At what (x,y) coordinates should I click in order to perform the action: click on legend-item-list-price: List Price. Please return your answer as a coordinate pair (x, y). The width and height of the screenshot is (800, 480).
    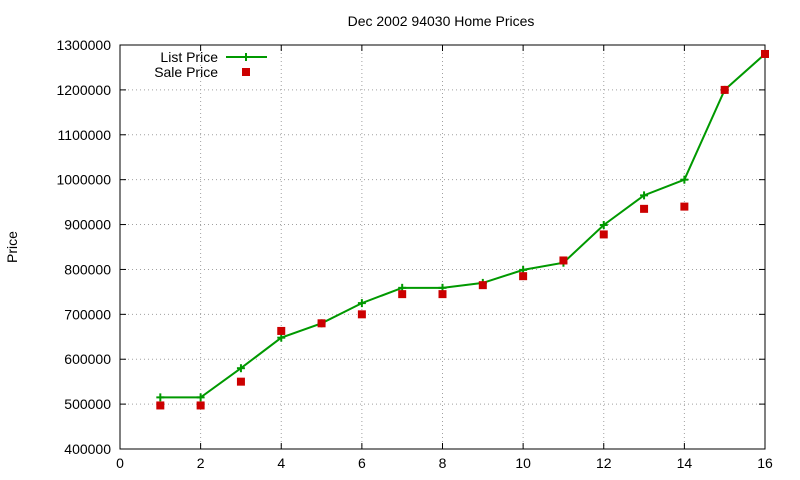
    Looking at the image, I should click on (213, 57).